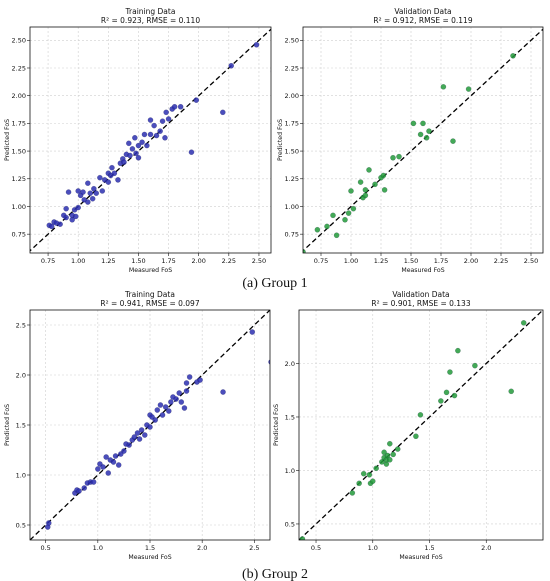  What do you see at coordinates (422, 11) in the screenshot?
I see `chart-title: Validation Data` at bounding box center [422, 11].